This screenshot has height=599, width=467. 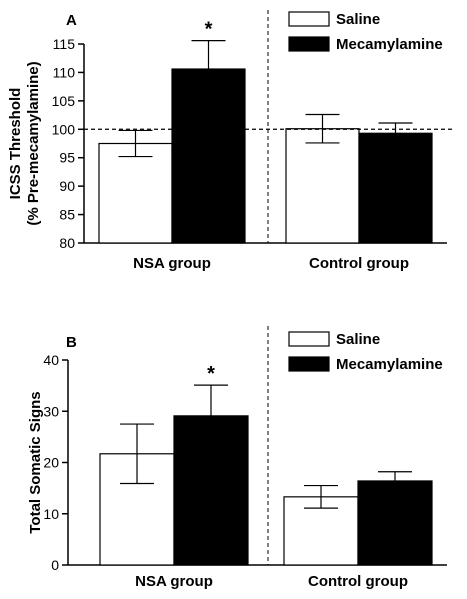 I want to click on y-tick-label: 80, so click(x=67, y=243).